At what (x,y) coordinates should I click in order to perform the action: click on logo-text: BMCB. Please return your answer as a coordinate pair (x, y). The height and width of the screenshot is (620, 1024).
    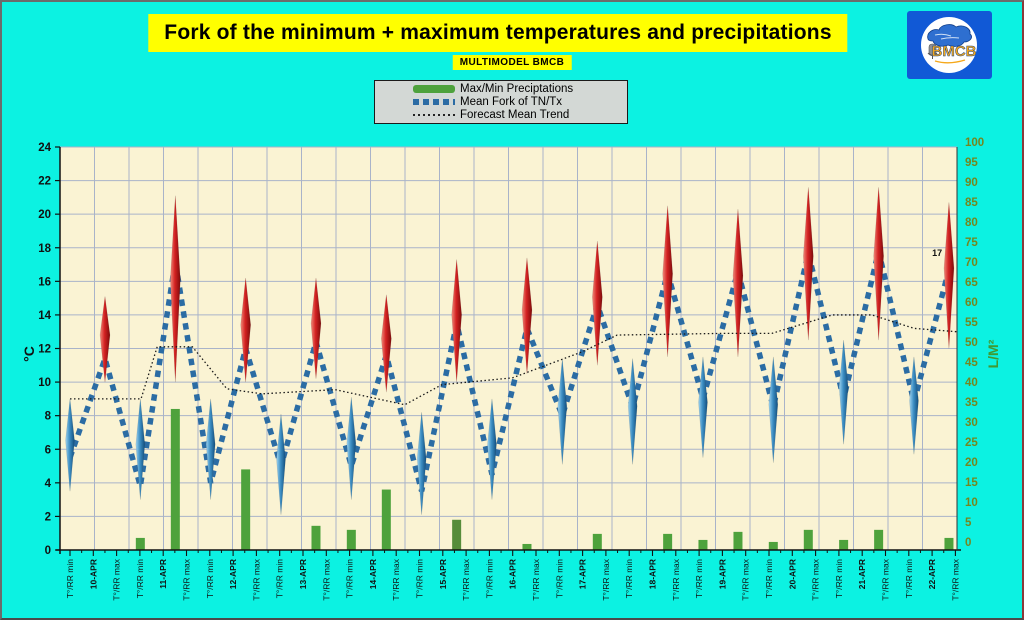
    Looking at the image, I should click on (954, 51).